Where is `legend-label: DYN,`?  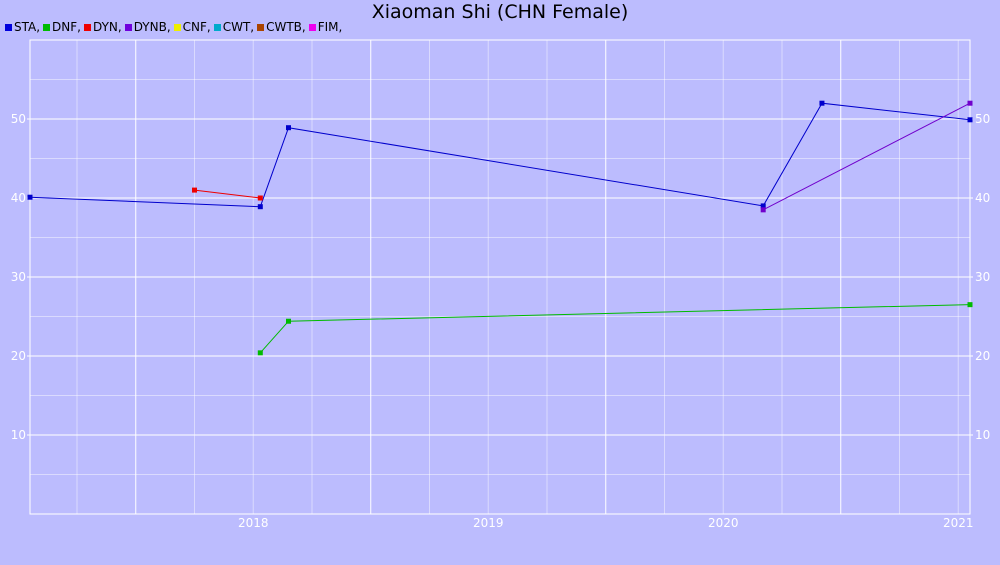
legend-label: DYN, is located at coordinates (107, 27).